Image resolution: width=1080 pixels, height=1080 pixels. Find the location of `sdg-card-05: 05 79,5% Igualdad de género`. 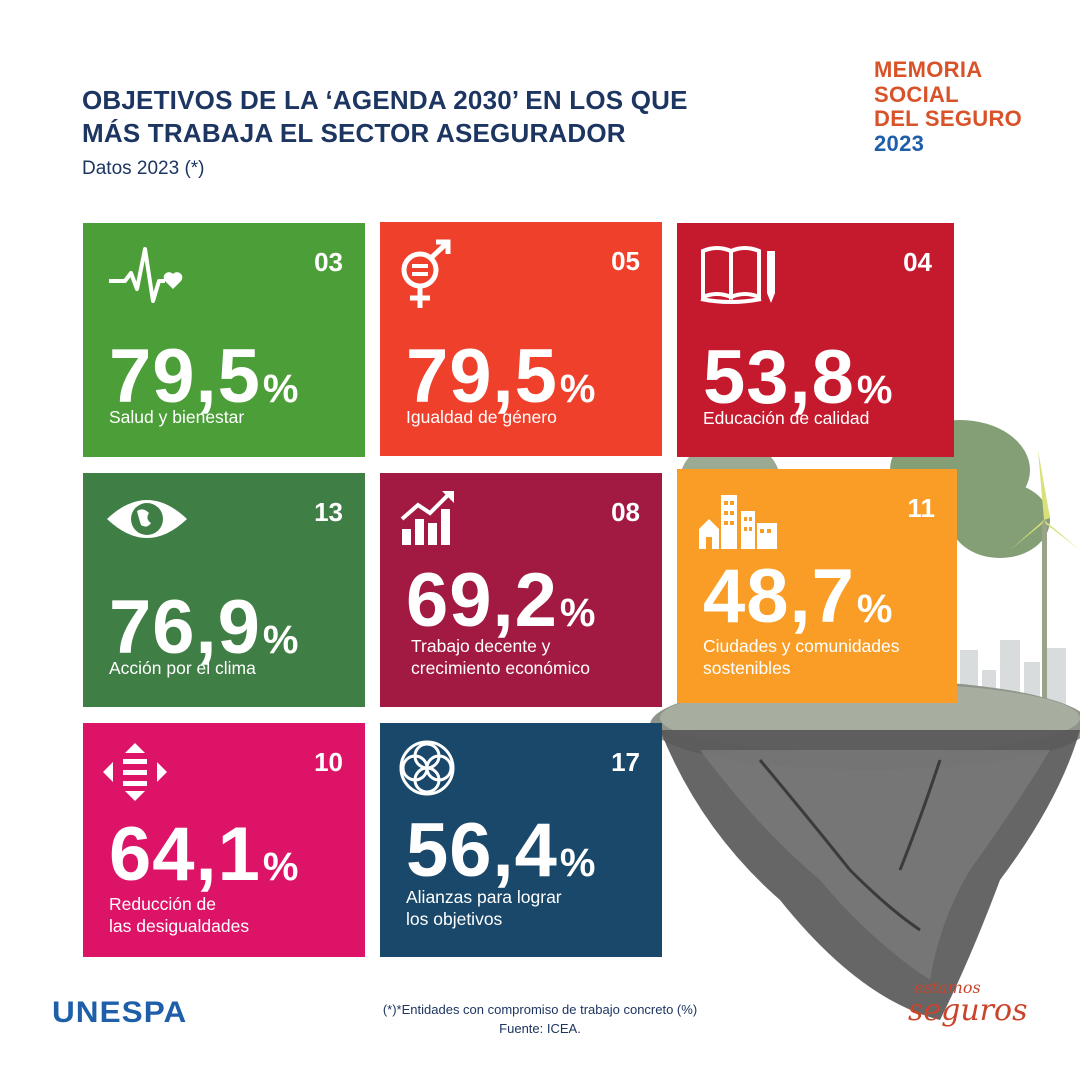

sdg-card-05: 05 79,5% Igualdad de género is located at coordinates (521, 339).